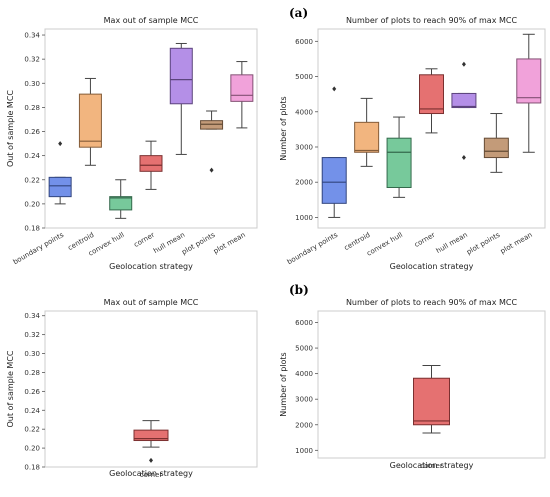  I want to click on x-tick-label-convex-hull: convex hull, so click(384, 244).